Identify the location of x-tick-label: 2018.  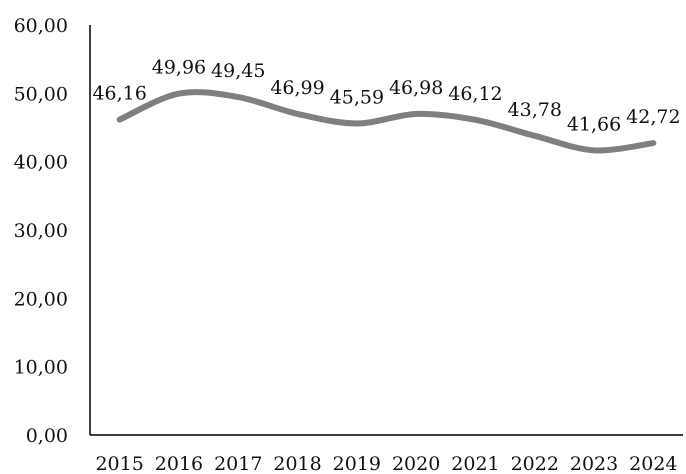
(297, 463).